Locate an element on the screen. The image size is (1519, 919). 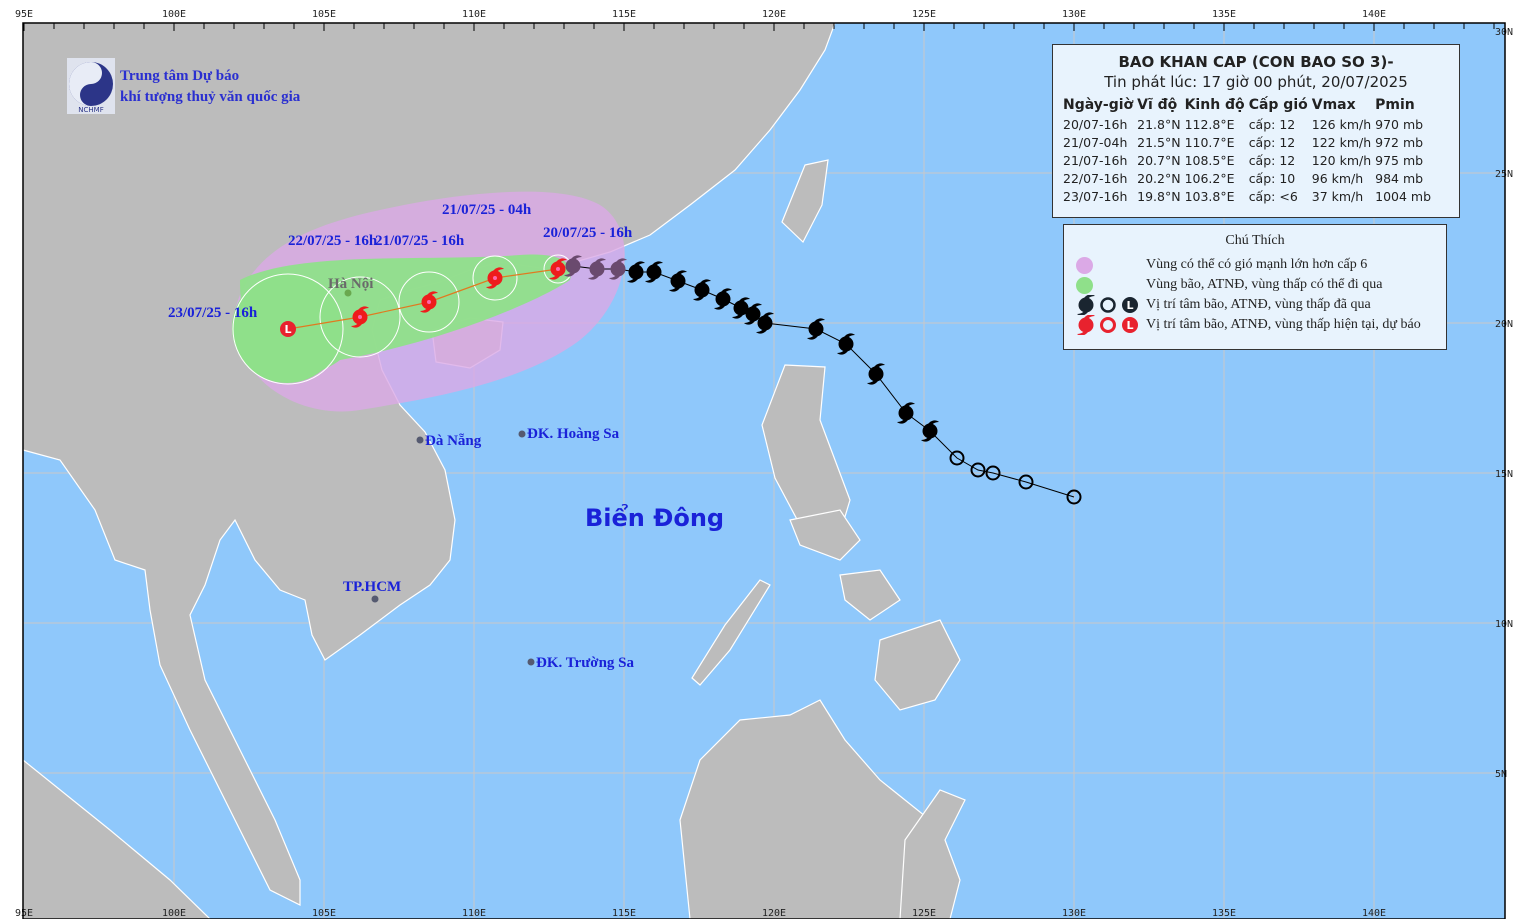
column-header: Vĩ độ is located at coordinates (1157, 105).